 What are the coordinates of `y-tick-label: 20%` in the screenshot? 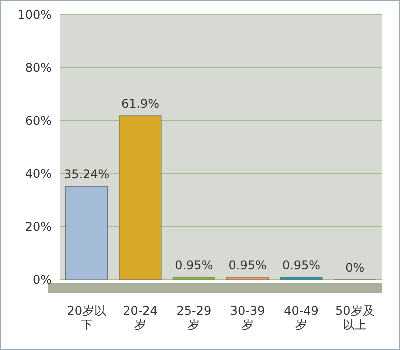 It's located at (38, 227).